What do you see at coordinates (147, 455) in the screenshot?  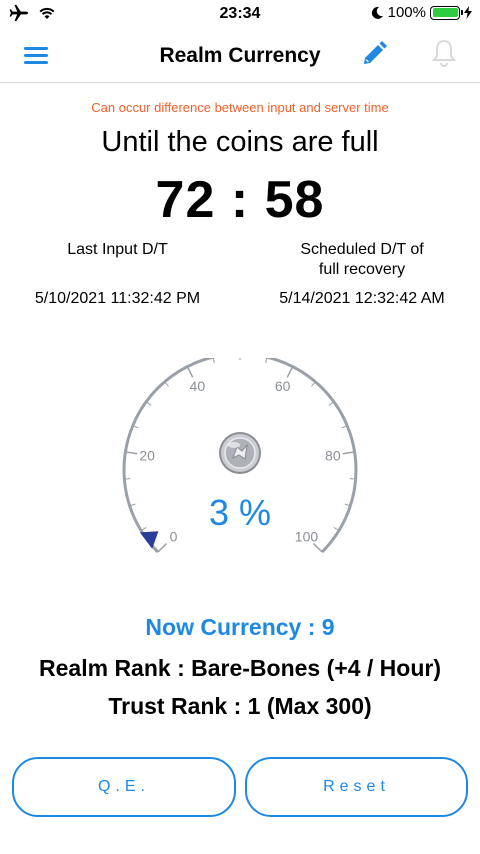 I see `gauge-tick-label: 20` at bounding box center [147, 455].